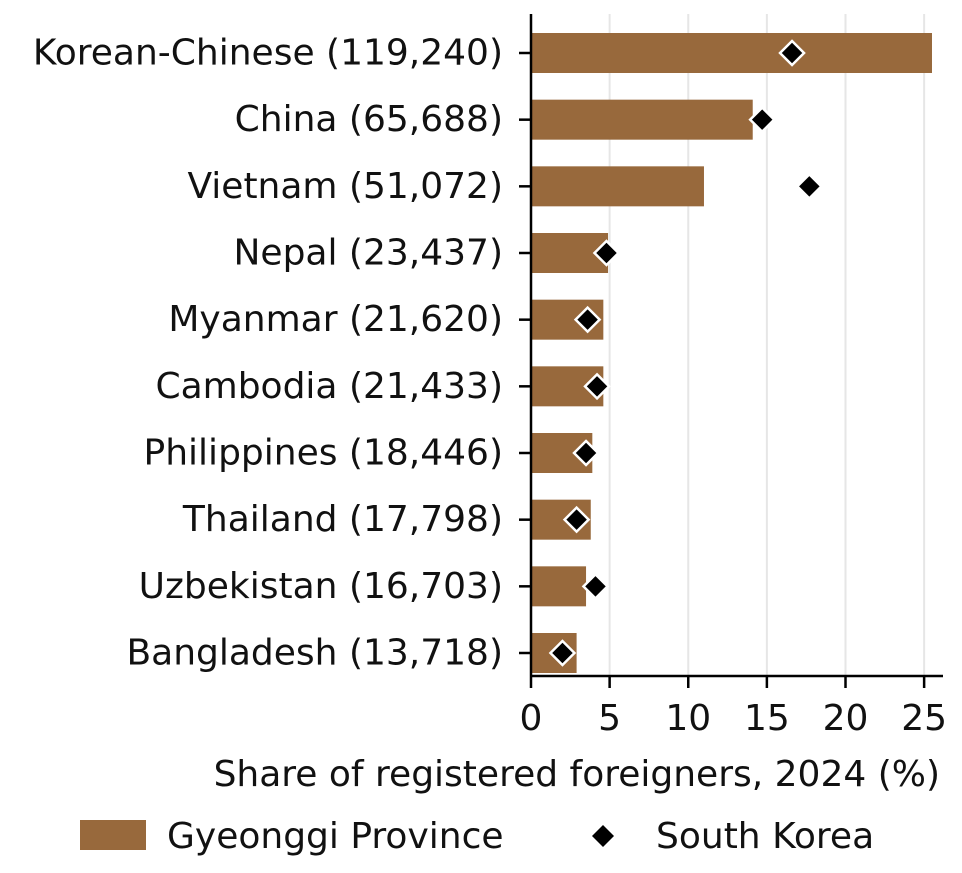  What do you see at coordinates (113, 835) in the screenshot?
I see `legend-swatch-gyeonggi` at bounding box center [113, 835].